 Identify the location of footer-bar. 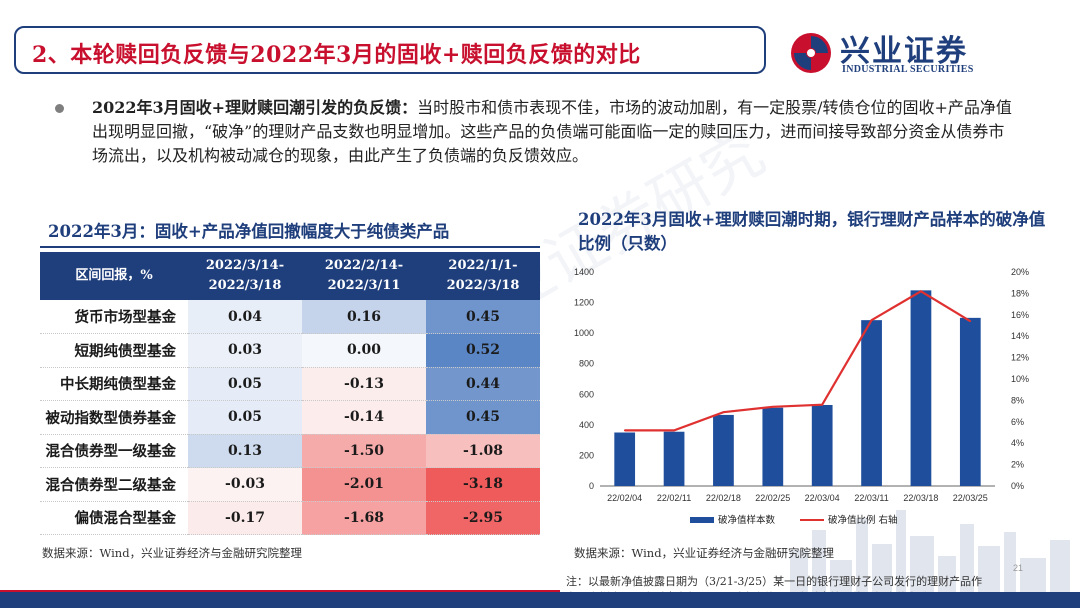
(540, 600).